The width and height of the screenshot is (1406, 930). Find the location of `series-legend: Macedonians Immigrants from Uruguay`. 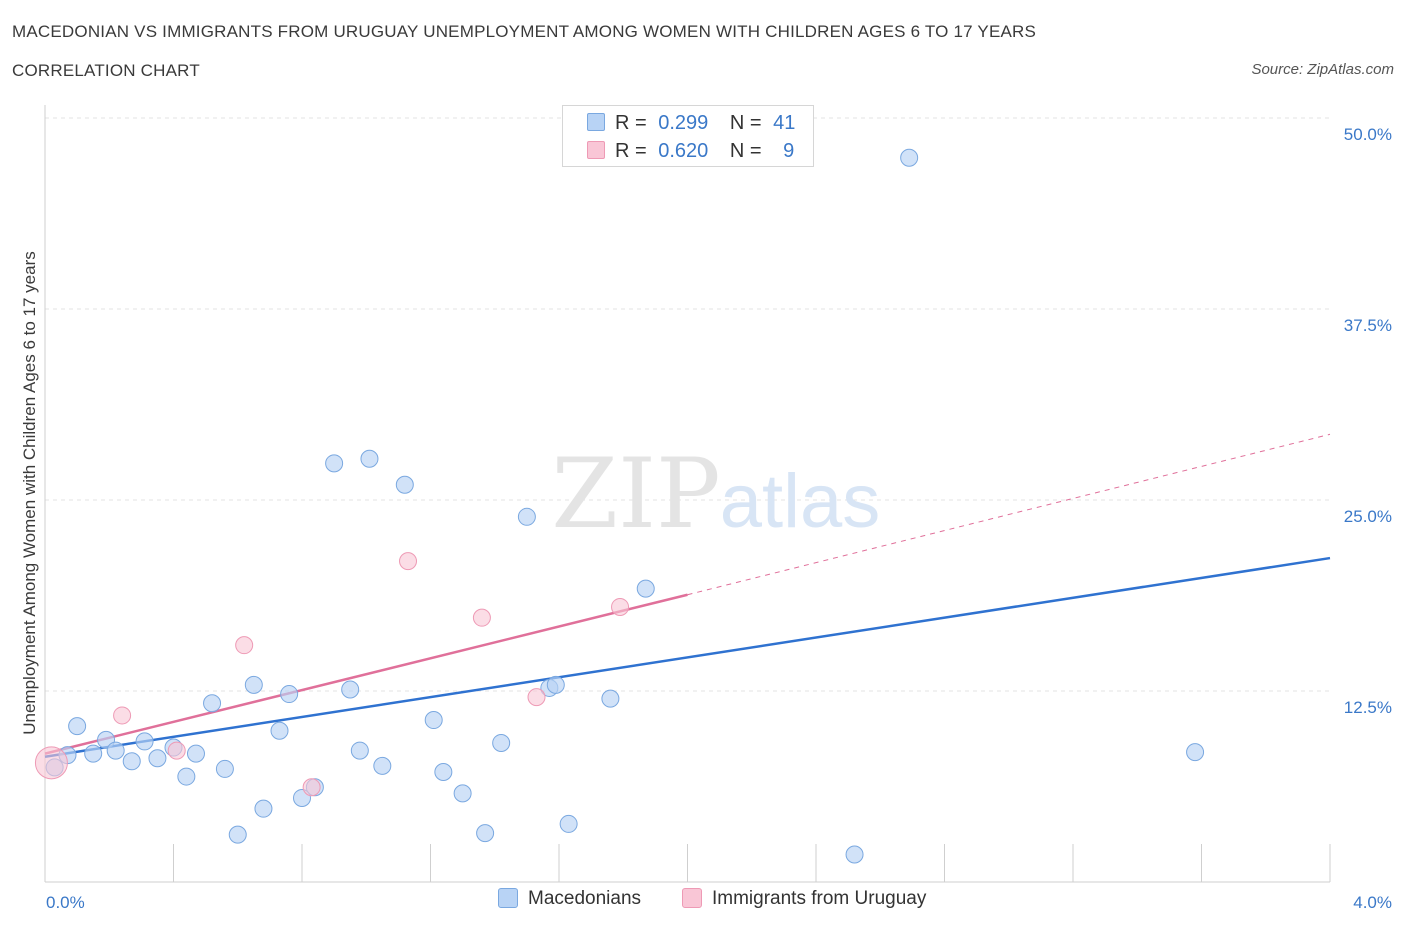

series-legend: Macedonians Immigrants from Uruguay is located at coordinates (703, 902).